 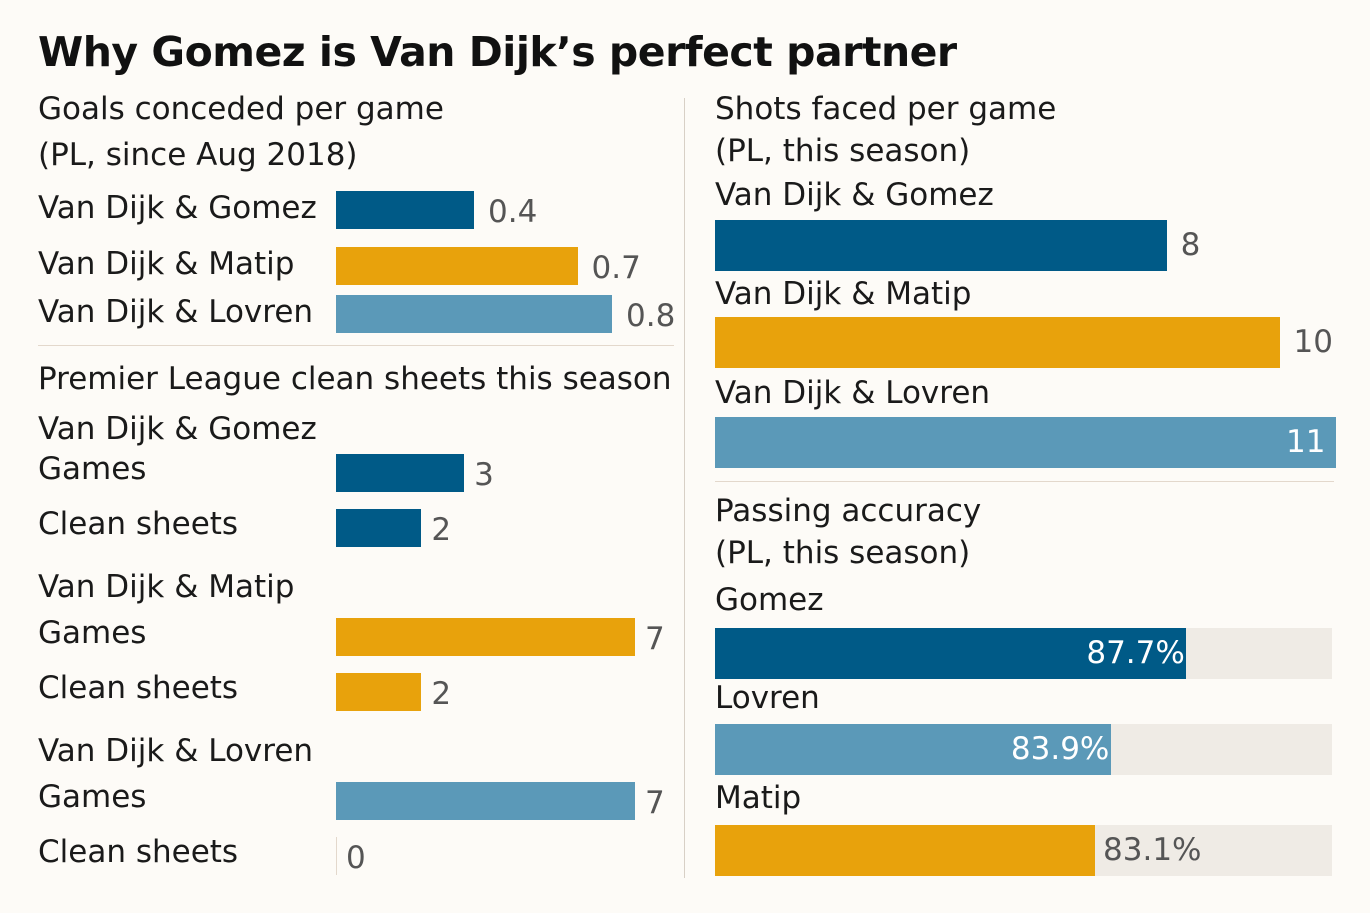 I want to click on data-label: 11, so click(x=1306, y=442).